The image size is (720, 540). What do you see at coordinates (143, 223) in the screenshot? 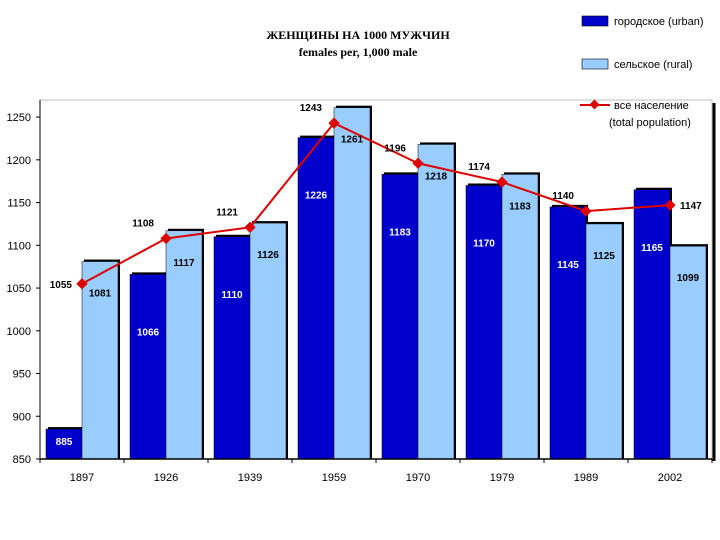
I see `data-label-total: 1108` at bounding box center [143, 223].